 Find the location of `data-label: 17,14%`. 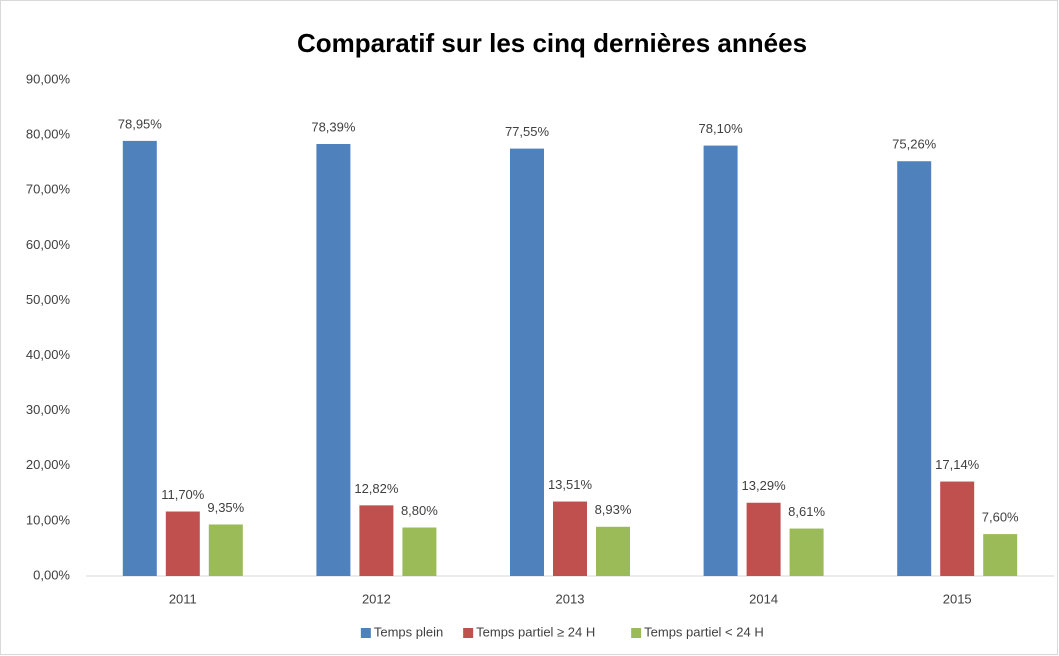

data-label: 17,14% is located at coordinates (957, 464).